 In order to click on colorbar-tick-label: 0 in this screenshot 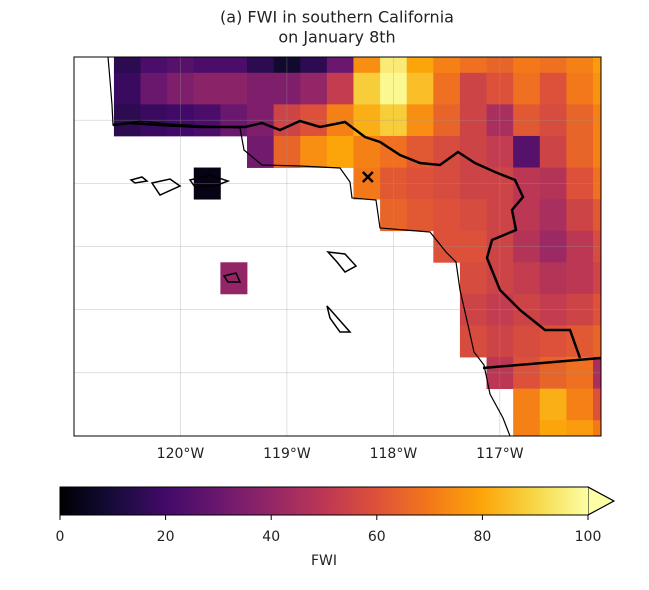, I will do `click(60, 537)`.